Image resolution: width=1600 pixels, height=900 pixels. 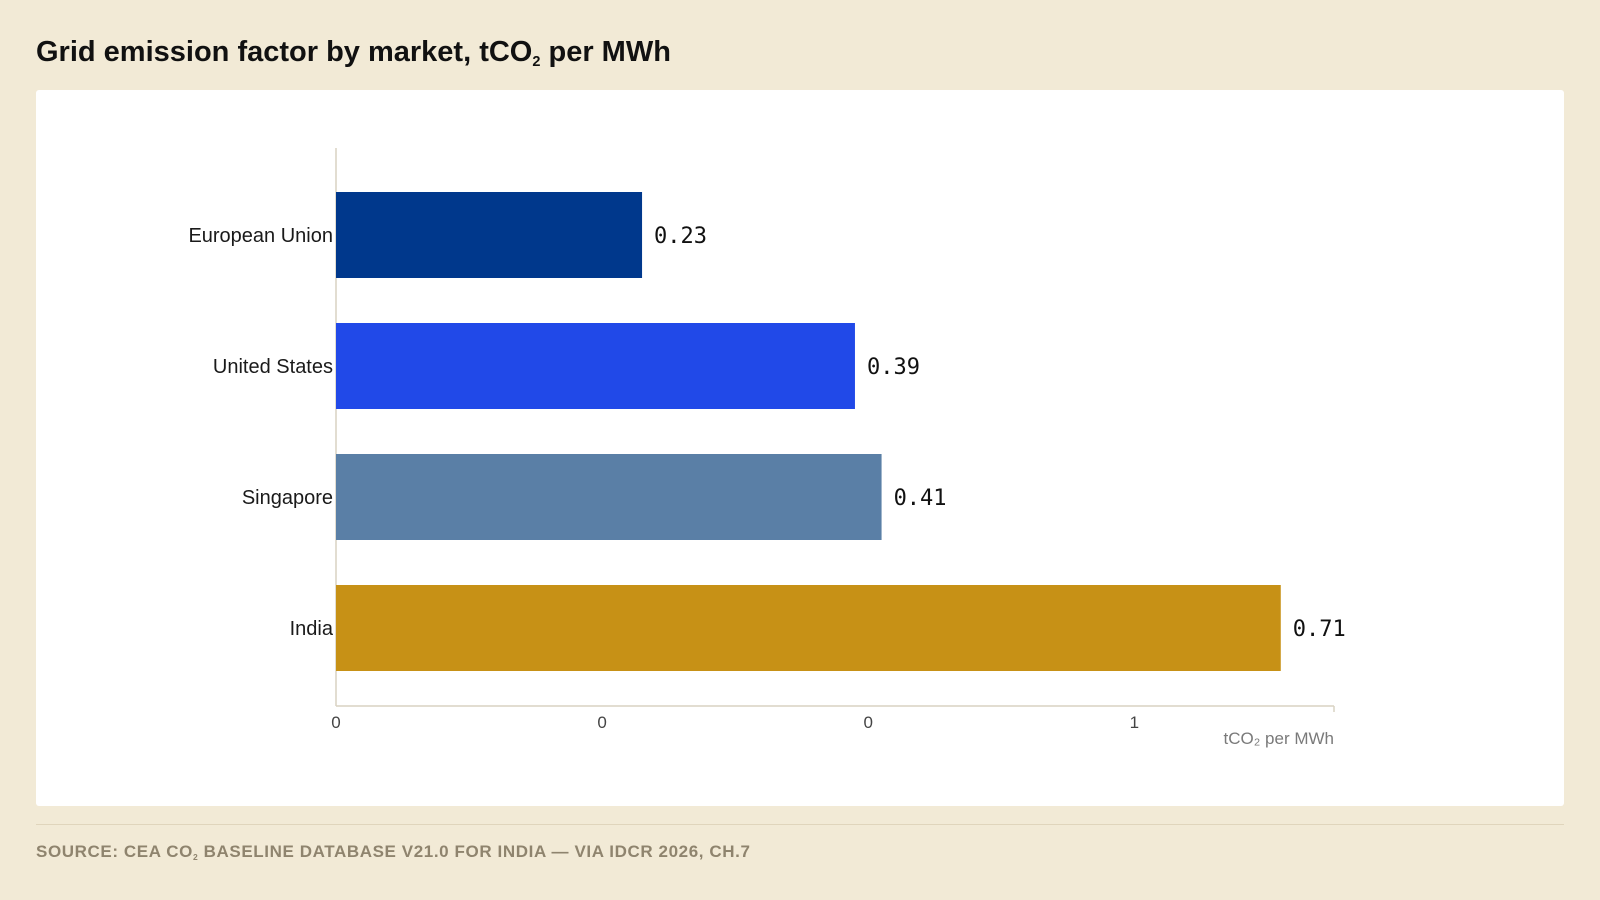 What do you see at coordinates (312, 629) in the screenshot?
I see `category-label-4: India` at bounding box center [312, 629].